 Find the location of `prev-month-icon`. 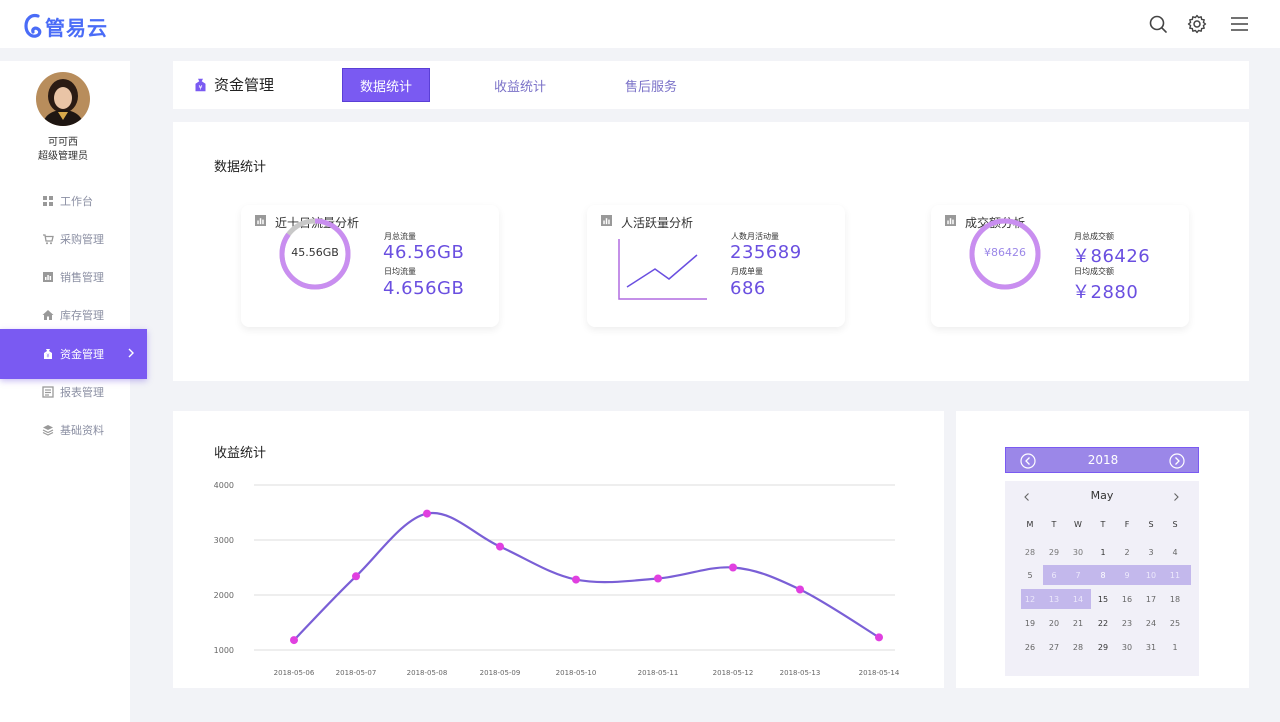

prev-month-icon is located at coordinates (1027, 497).